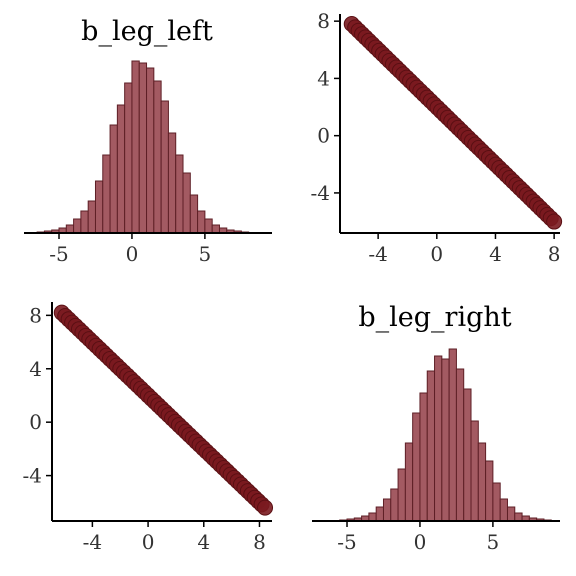  Describe the element at coordinates (147, 31) in the screenshot. I see `panel-title-left: b_leg_left` at that location.